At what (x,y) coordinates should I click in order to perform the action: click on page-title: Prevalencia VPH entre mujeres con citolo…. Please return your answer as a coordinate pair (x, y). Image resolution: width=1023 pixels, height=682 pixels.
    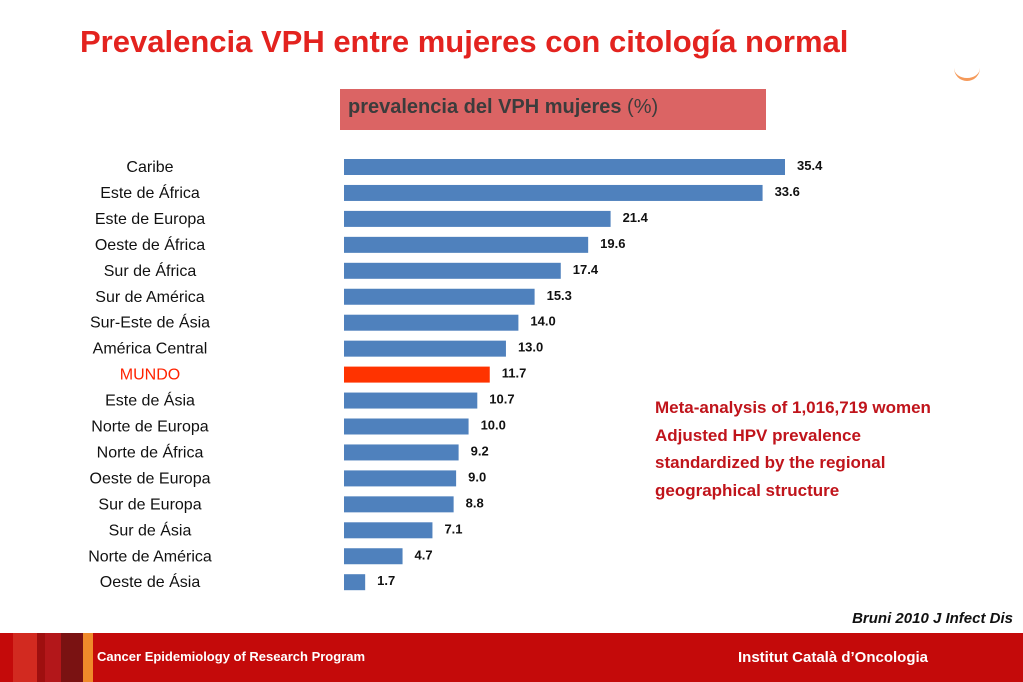
    Looking at the image, I should click on (464, 41).